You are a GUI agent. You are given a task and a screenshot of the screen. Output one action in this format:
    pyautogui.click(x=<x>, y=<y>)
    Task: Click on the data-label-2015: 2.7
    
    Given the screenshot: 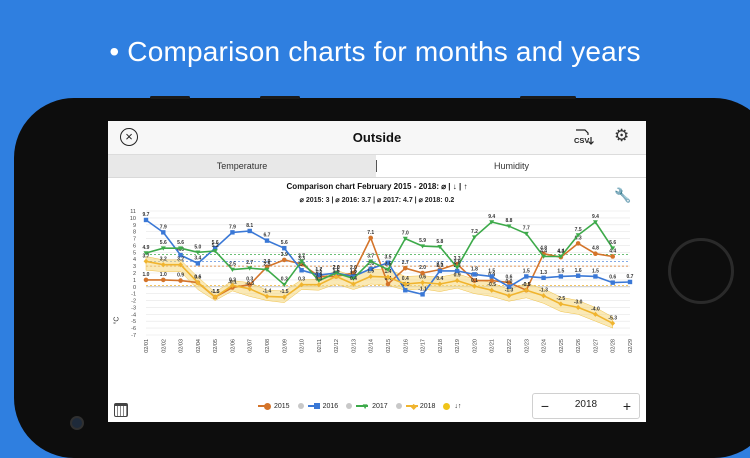 What is the action you would take?
    pyautogui.click(x=405, y=263)
    